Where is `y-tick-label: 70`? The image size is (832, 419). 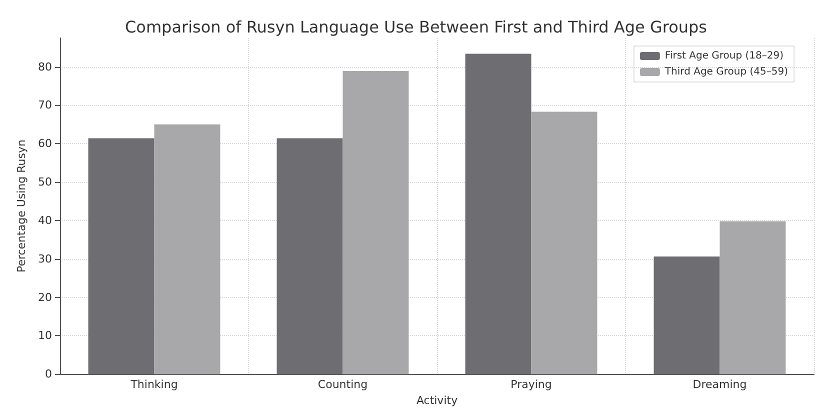 y-tick-label: 70 is located at coordinates (45, 105).